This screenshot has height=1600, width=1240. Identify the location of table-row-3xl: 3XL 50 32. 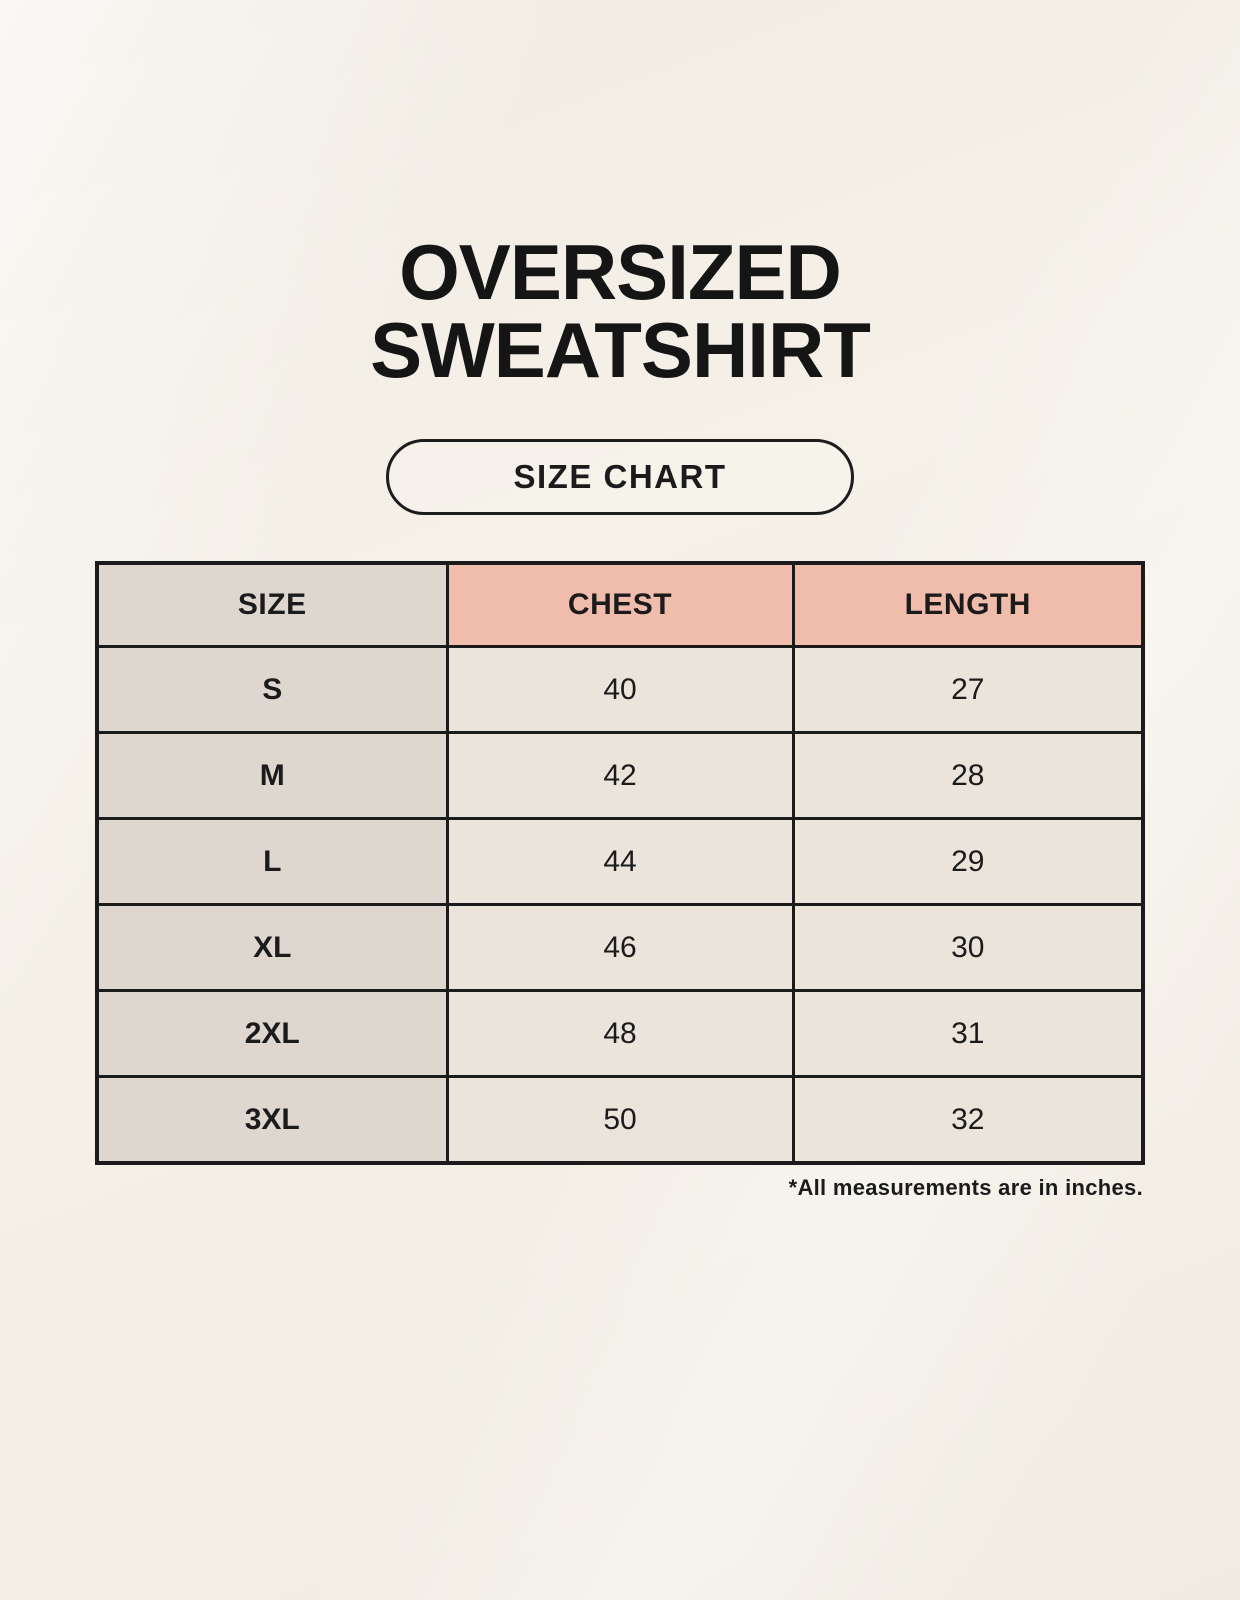
(620, 1120).